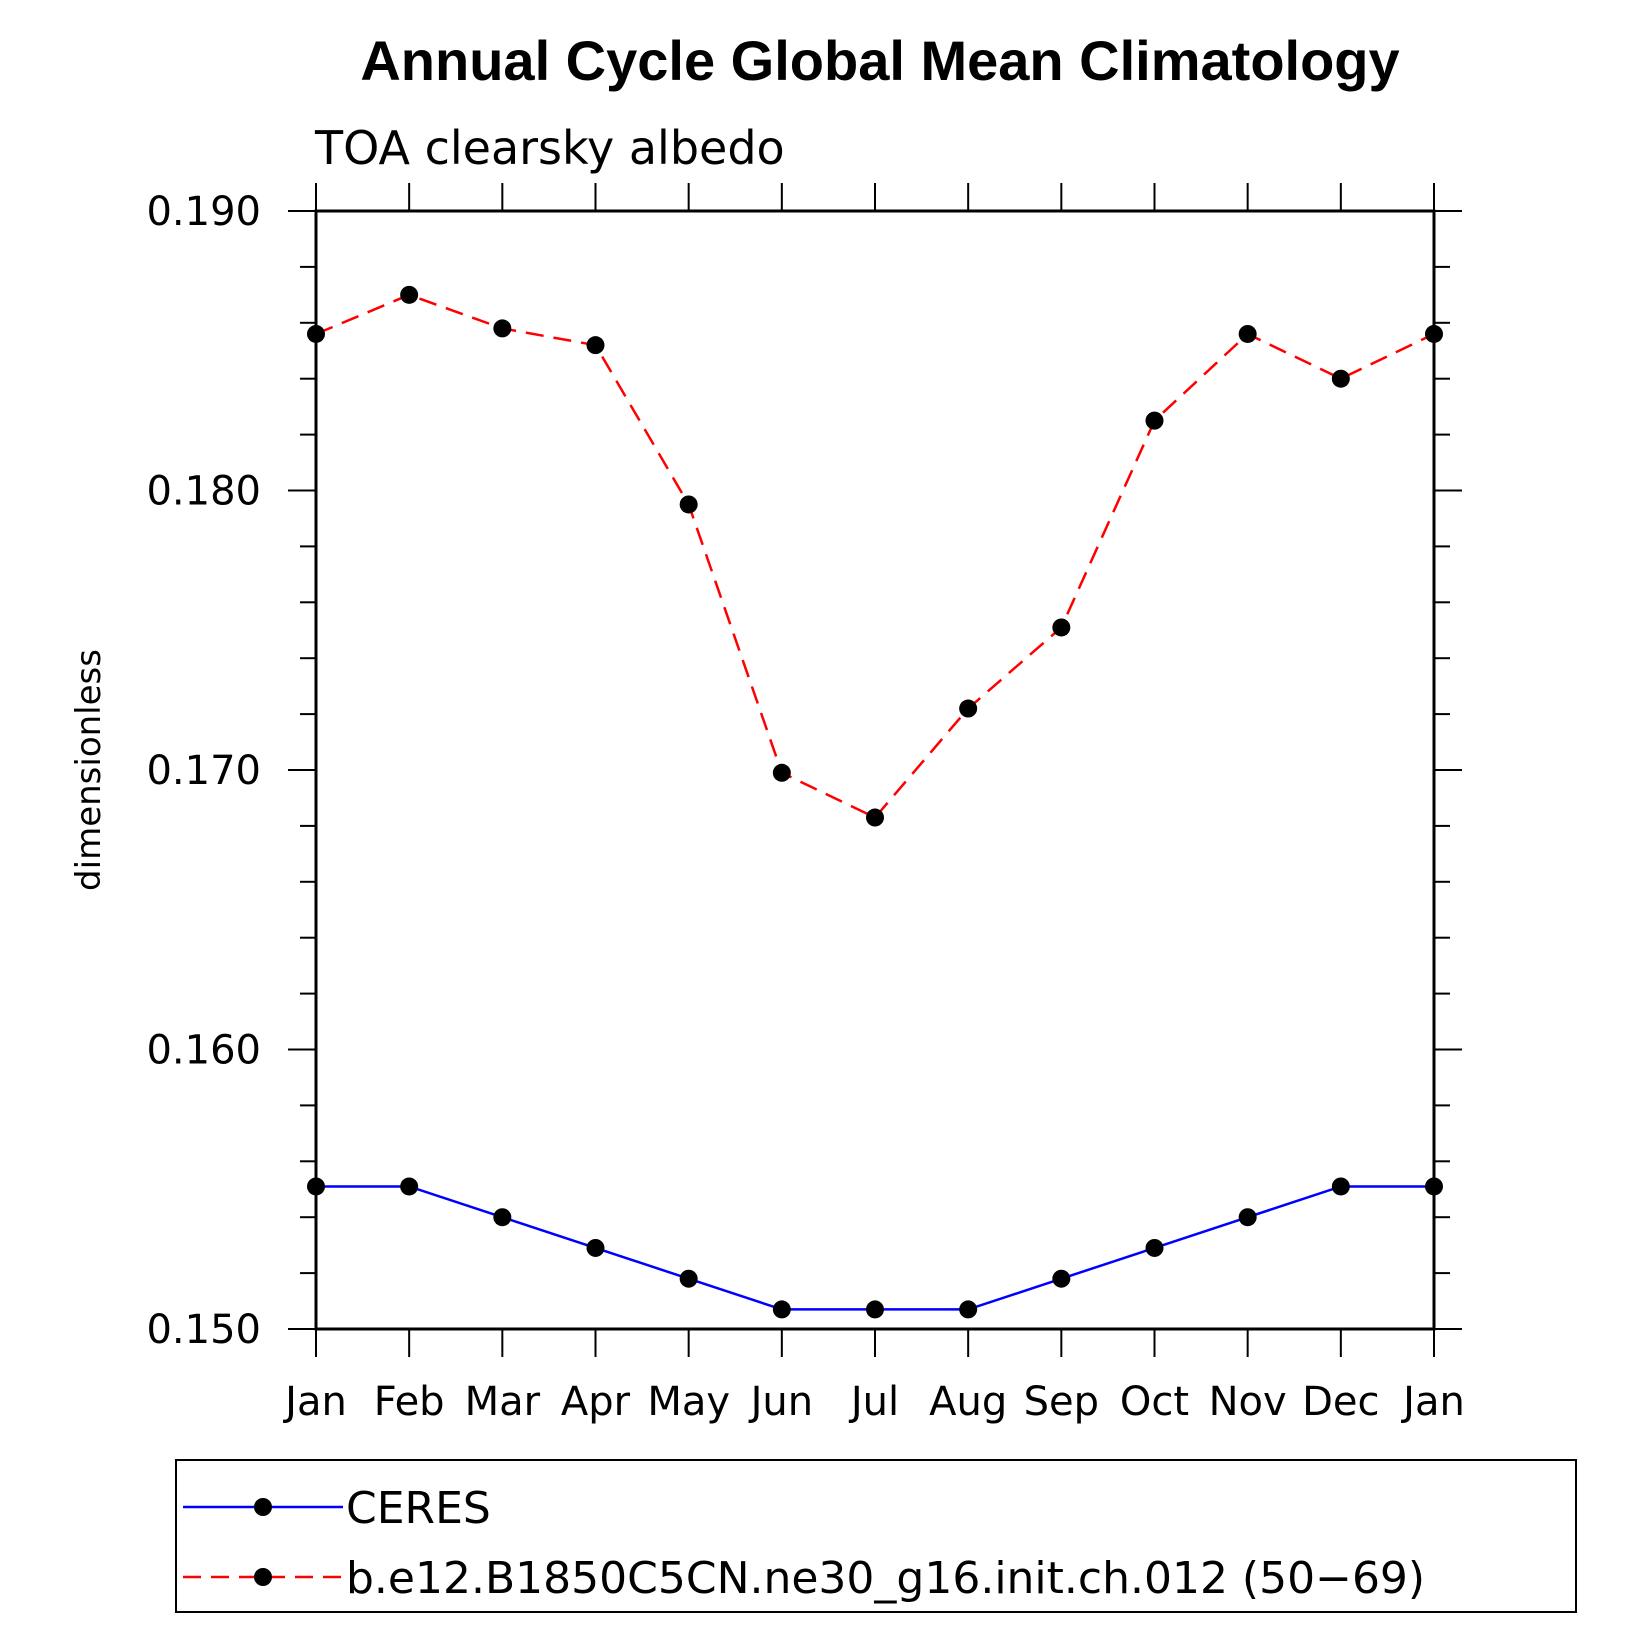 This screenshot has width=1636, height=1636. What do you see at coordinates (1061, 1402) in the screenshot?
I see `x-tick-label: Sep` at bounding box center [1061, 1402].